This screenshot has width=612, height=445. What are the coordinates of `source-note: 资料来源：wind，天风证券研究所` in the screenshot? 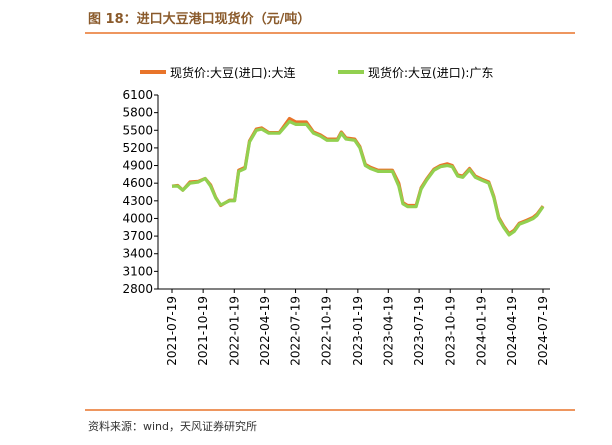 It's located at (172, 426).